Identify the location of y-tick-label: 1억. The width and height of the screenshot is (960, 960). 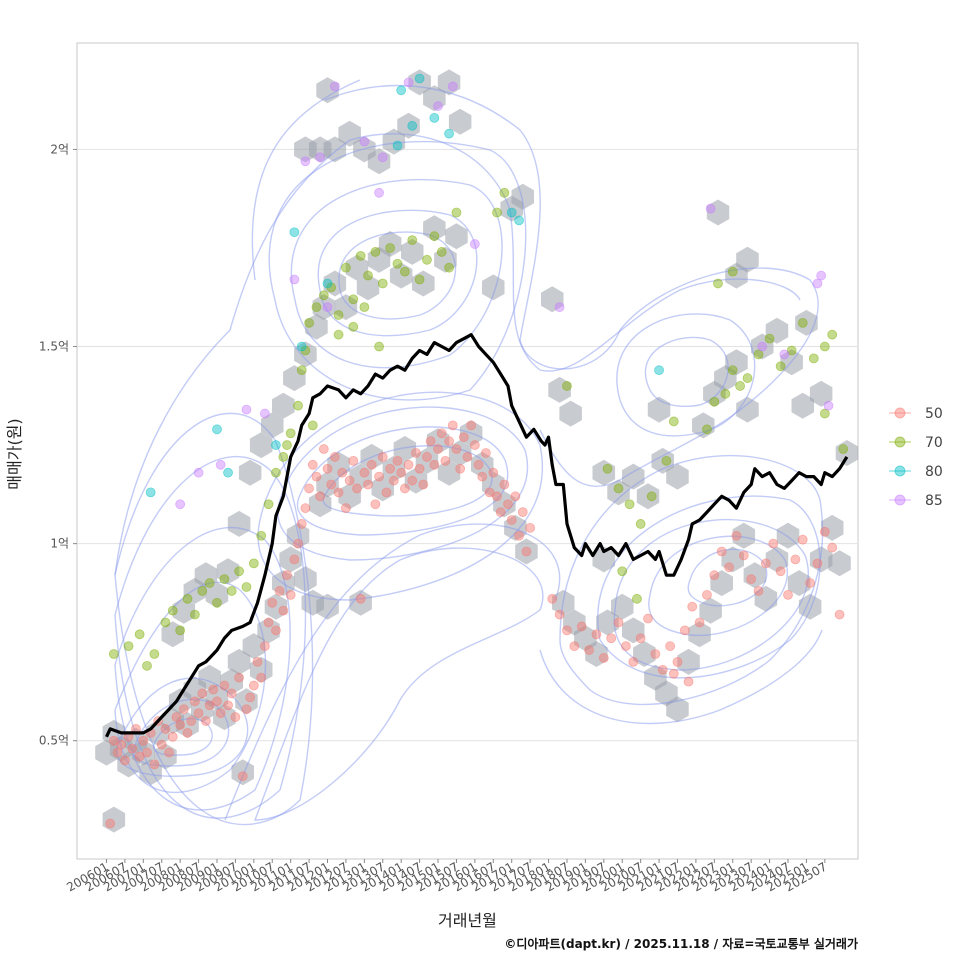
(59, 544).